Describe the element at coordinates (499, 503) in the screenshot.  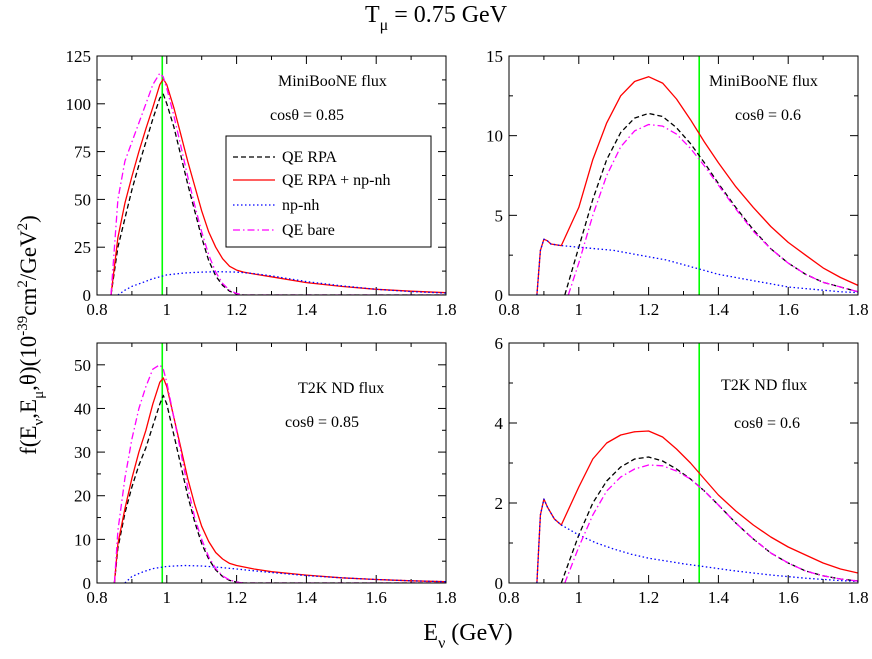
I see `y-tick-label: 2` at that location.